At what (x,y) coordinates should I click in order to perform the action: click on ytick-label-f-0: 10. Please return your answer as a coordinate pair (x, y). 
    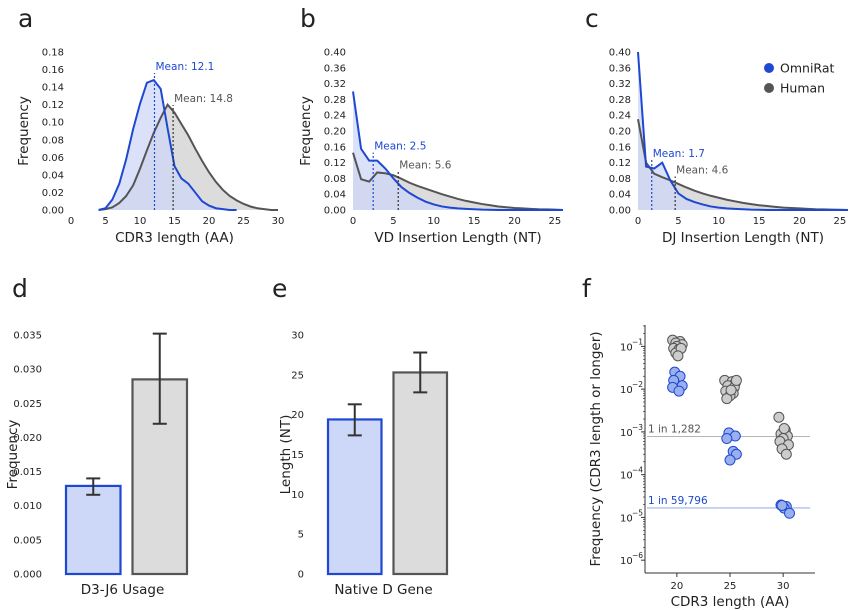
    Looking at the image, I should click on (626, 347).